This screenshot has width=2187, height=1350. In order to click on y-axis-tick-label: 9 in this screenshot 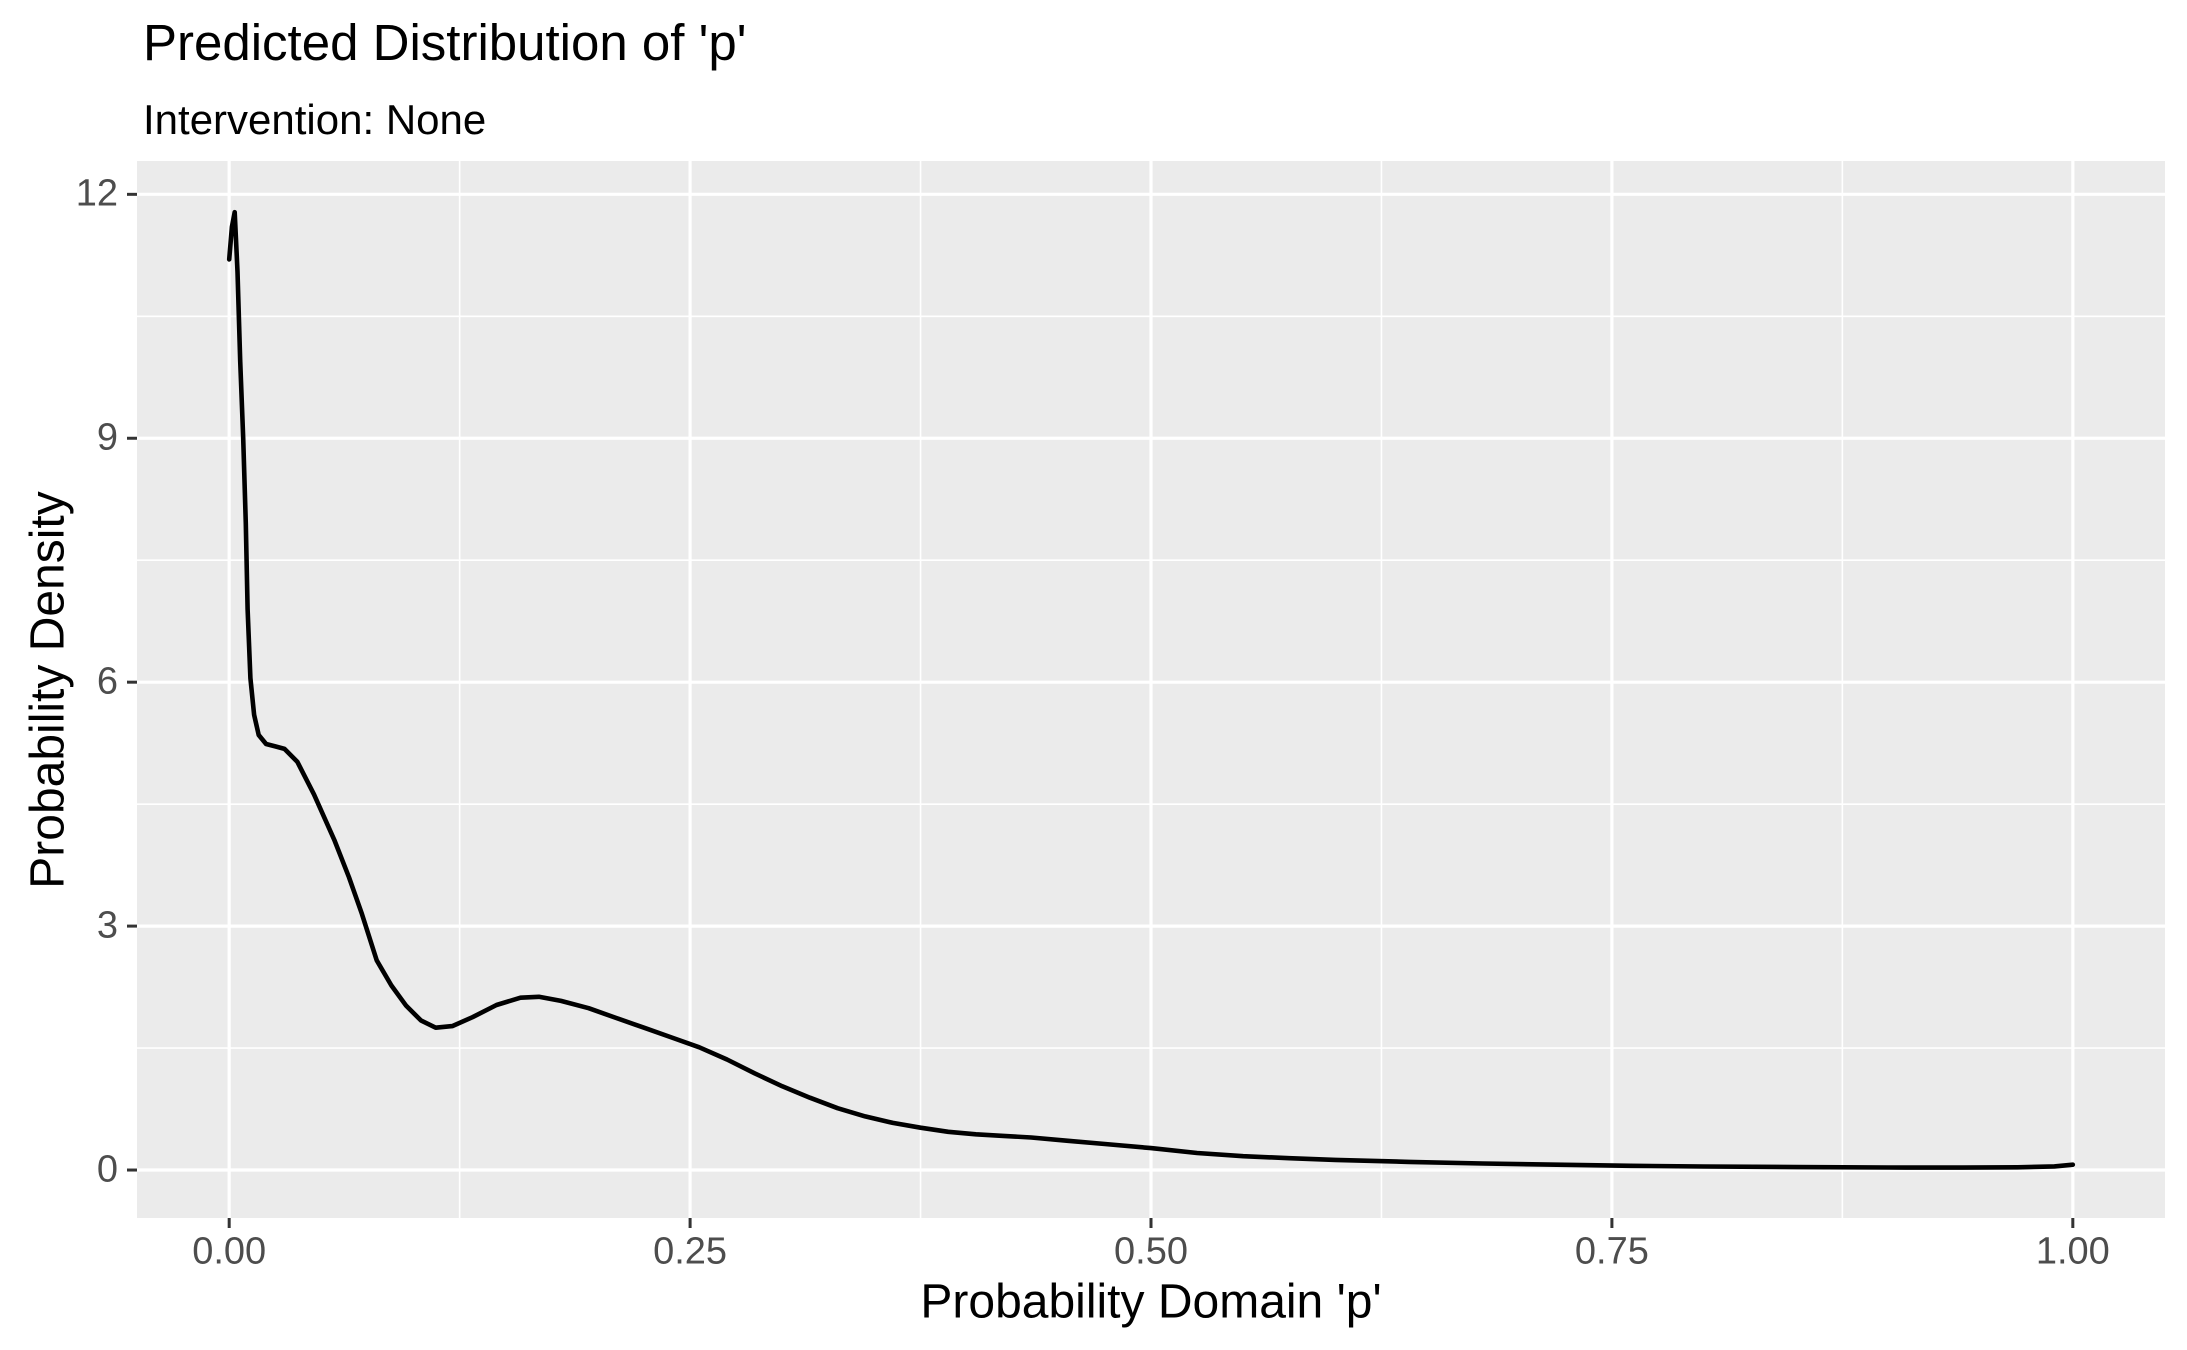, I will do `click(107, 437)`.